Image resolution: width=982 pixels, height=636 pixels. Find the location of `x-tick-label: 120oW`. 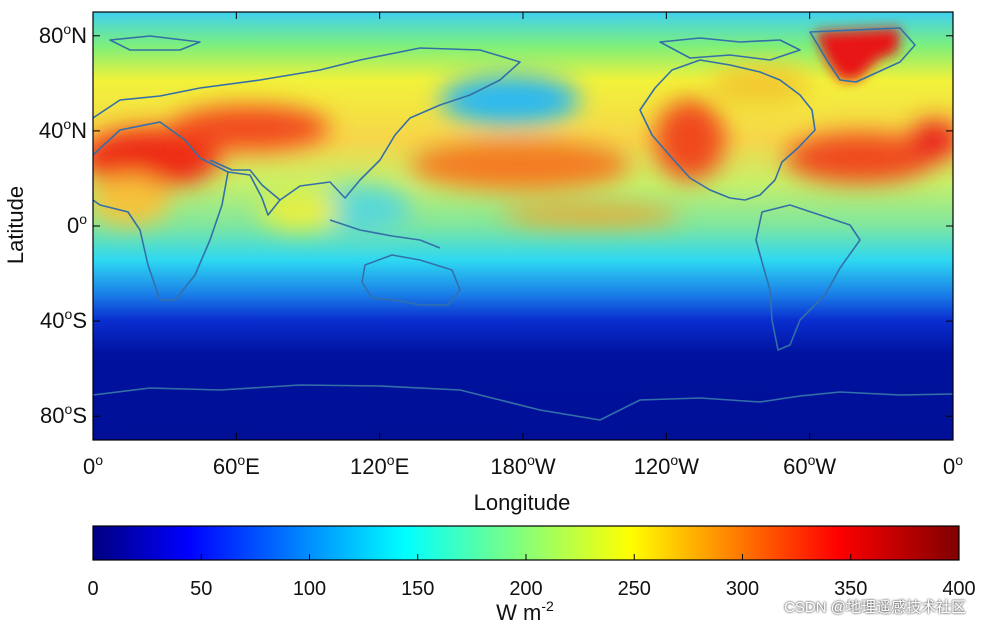

x-tick-label: 120oW is located at coordinates (666, 466).